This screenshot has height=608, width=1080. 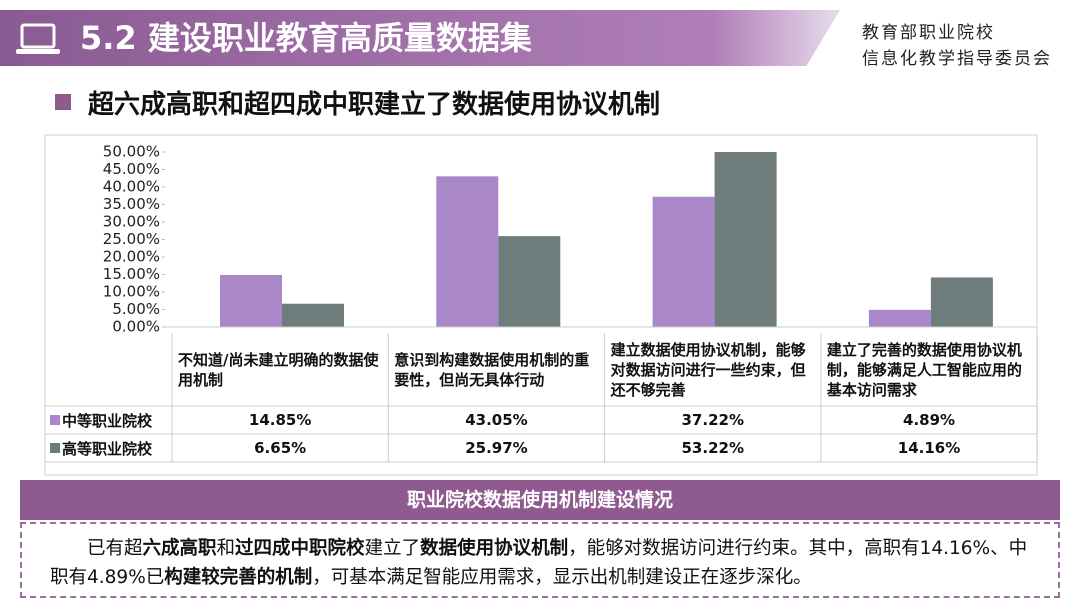 I want to click on legend-label: 高等职业院校, so click(x=107, y=448).